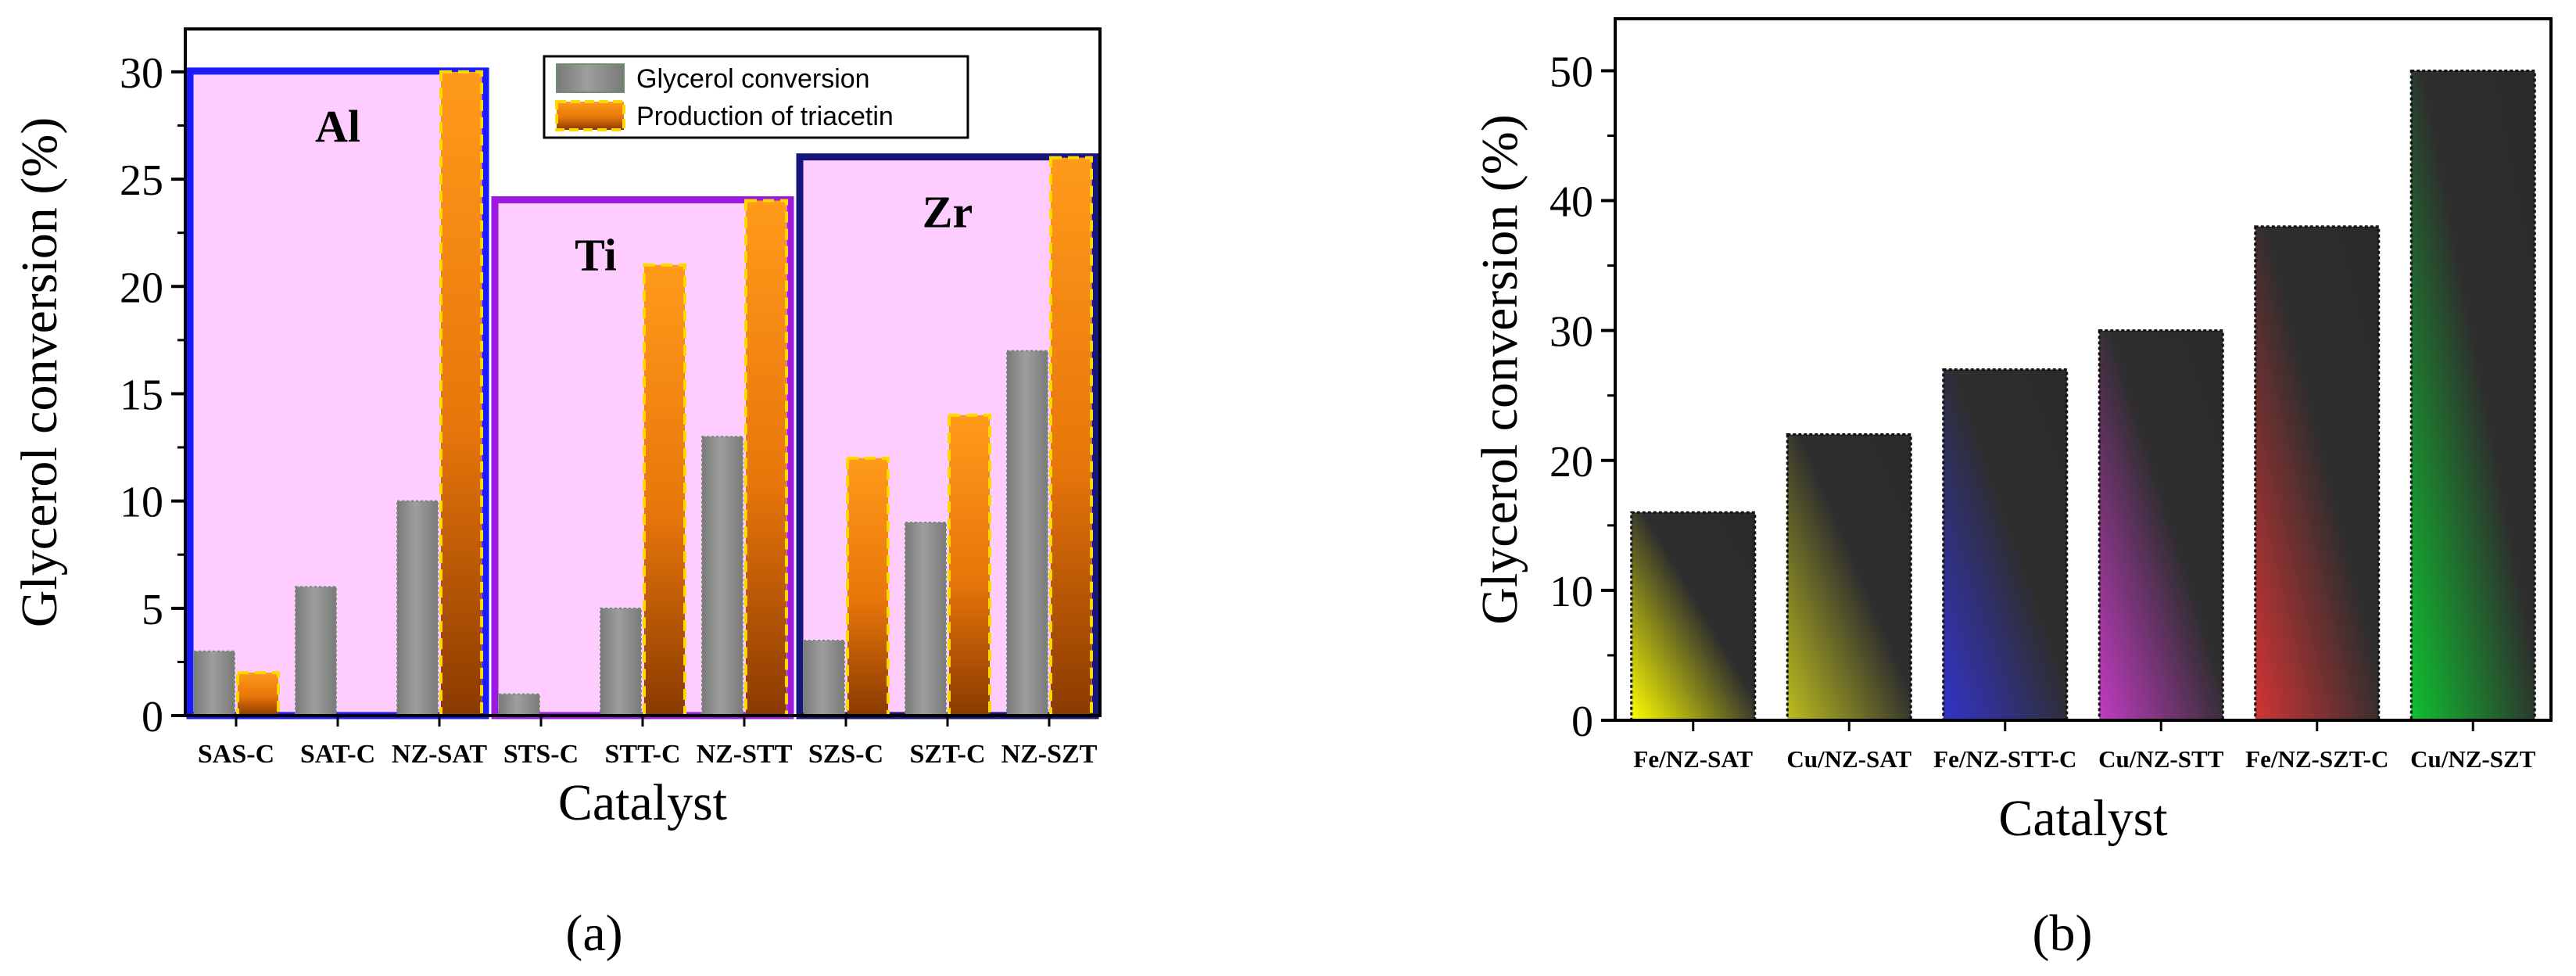 Image resolution: width=2576 pixels, height=976 pixels. What do you see at coordinates (590, 78) in the screenshot?
I see `legend-swatch-glycerol-conversion` at bounding box center [590, 78].